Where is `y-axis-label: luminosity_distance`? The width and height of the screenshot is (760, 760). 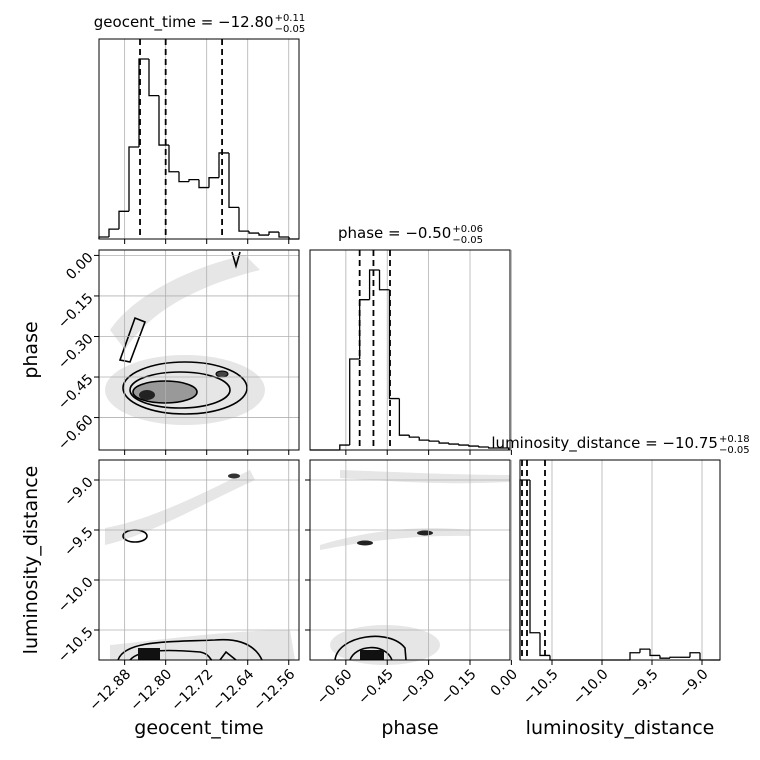 y-axis-label: luminosity_distance is located at coordinates (31, 560).